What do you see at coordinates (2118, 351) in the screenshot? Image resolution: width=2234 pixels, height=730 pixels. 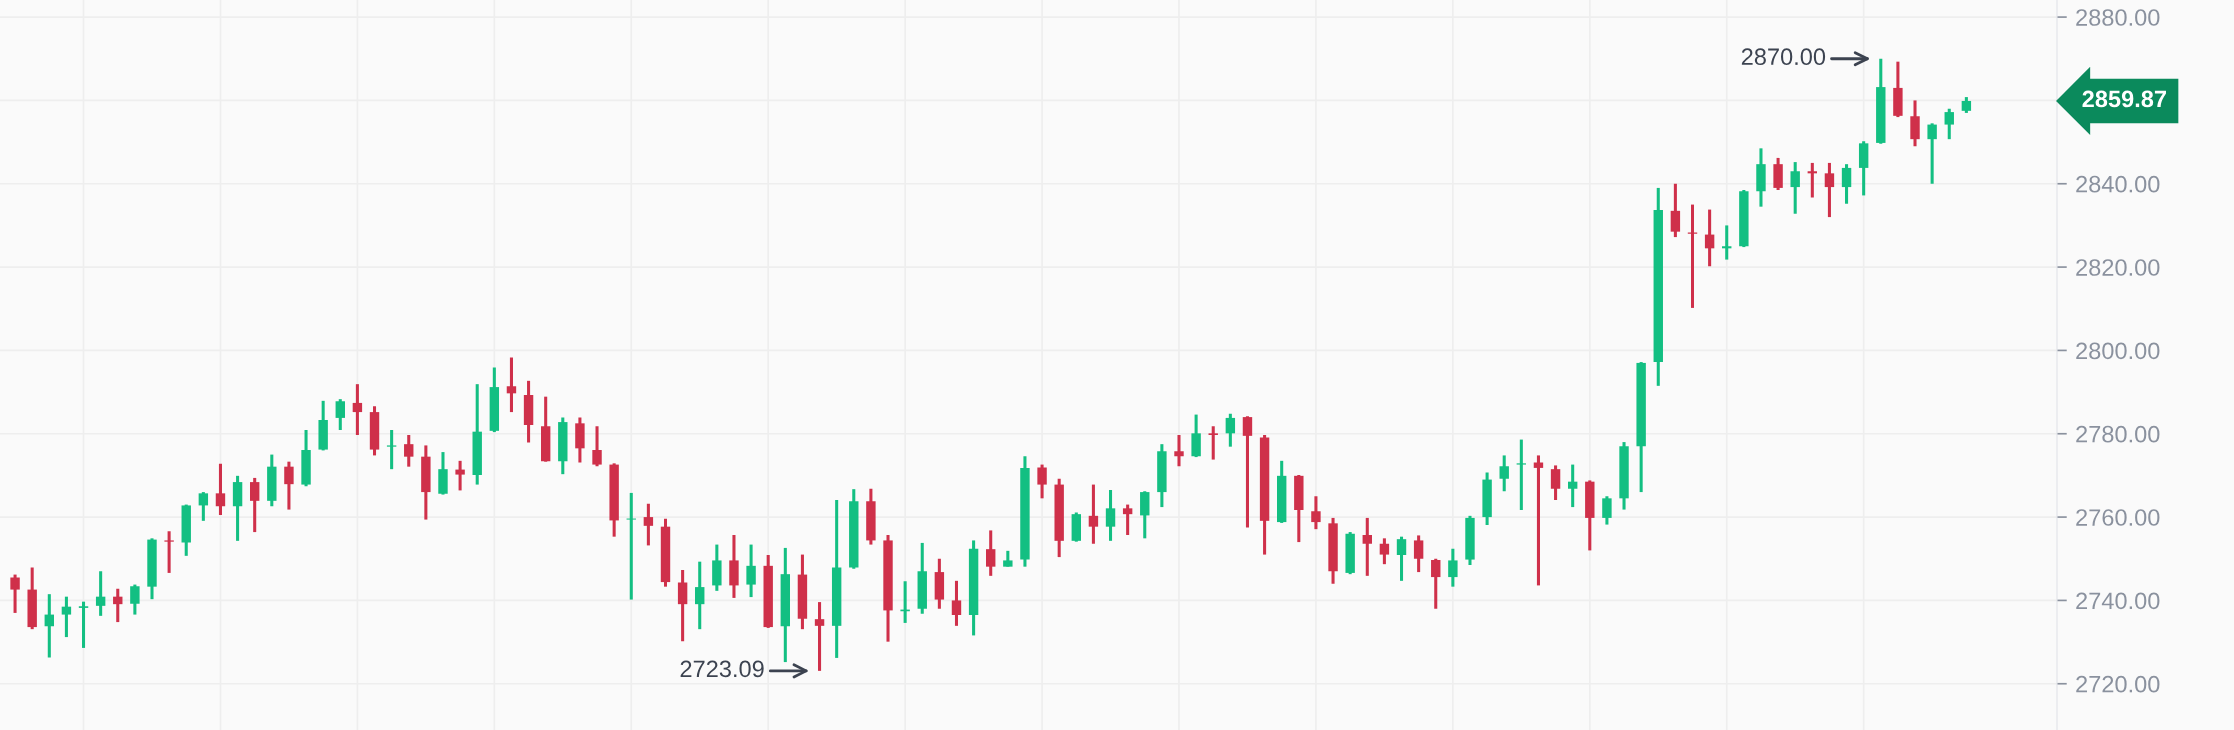 I see `y-tick-label: 2800.00` at bounding box center [2118, 351].